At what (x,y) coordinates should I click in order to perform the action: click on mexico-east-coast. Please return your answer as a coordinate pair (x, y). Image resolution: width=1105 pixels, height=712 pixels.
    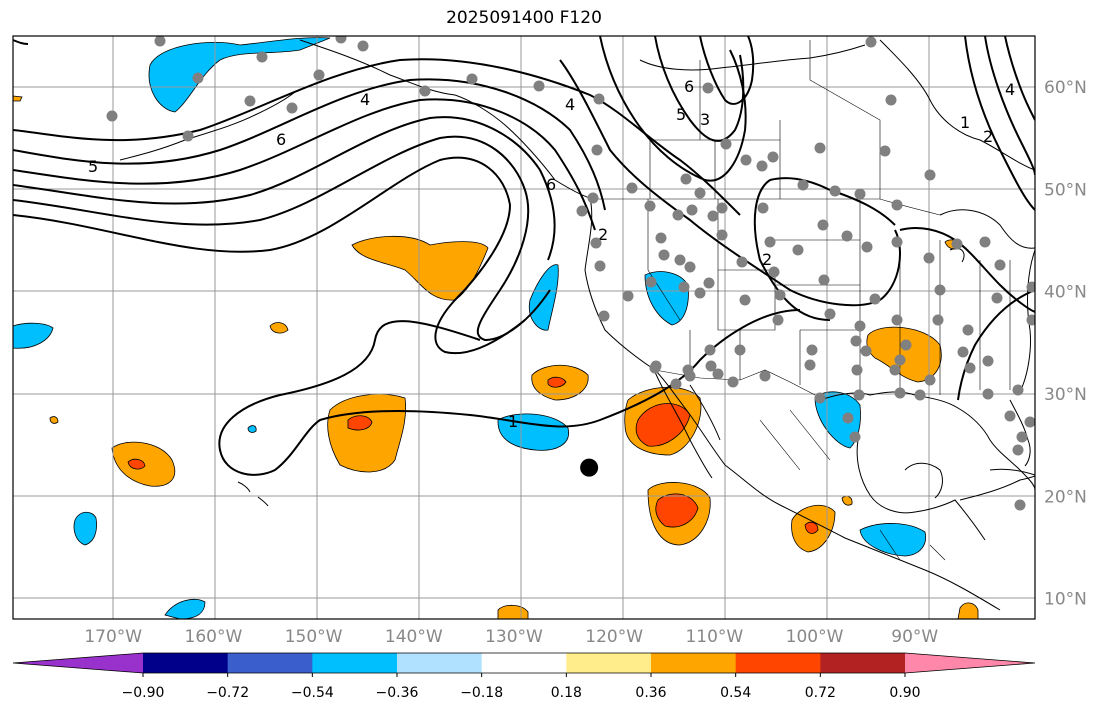
    Looking at the image, I should click on (921, 490).